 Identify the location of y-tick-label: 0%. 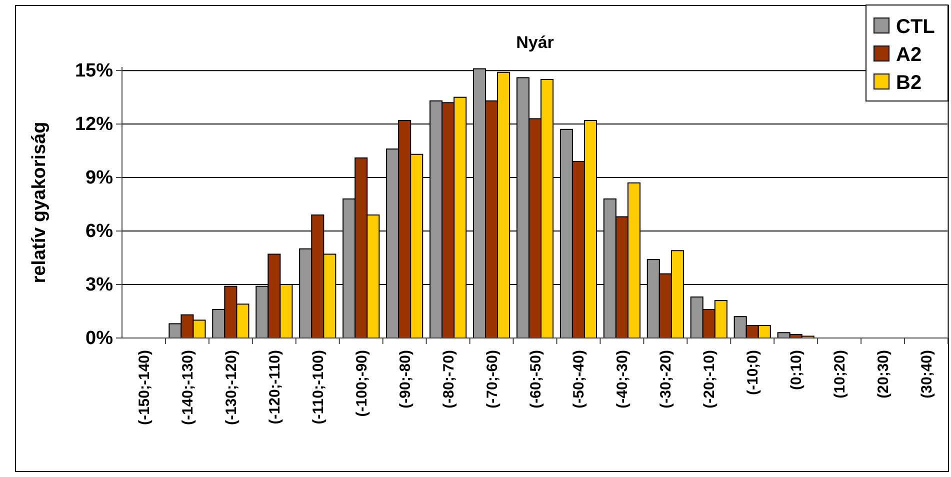
(100, 339).